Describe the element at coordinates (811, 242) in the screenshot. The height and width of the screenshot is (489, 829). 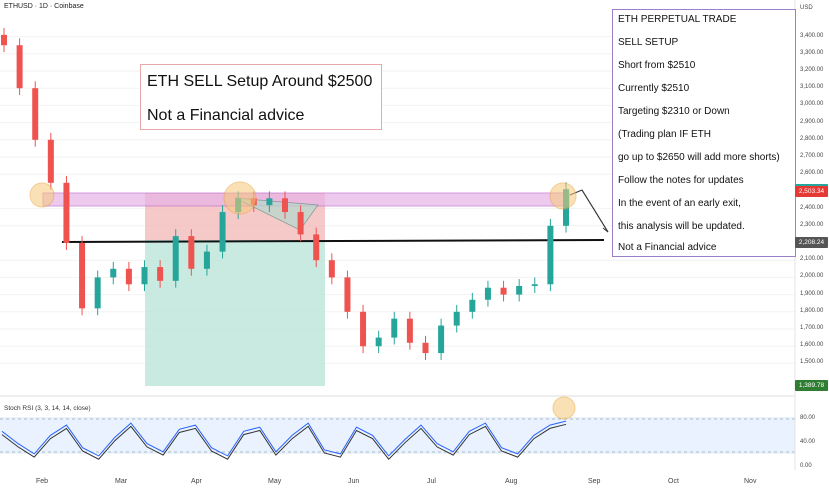
I see `price-tag: 2,208.24` at that location.